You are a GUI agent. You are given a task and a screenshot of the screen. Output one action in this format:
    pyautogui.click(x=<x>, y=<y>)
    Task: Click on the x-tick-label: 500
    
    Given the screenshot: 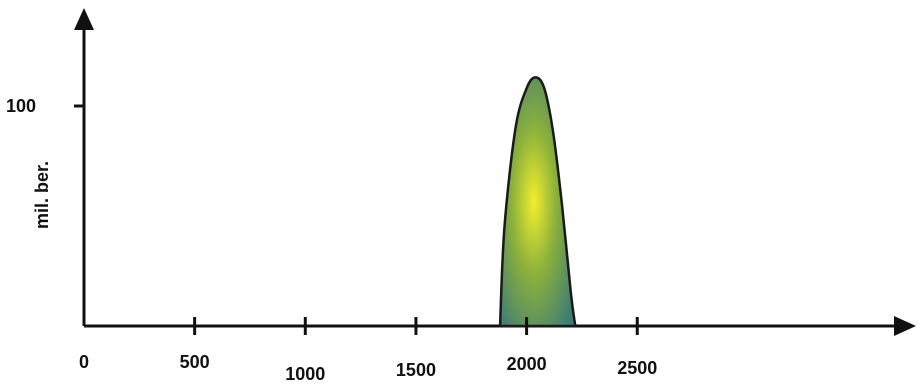 What is the action you would take?
    pyautogui.click(x=195, y=362)
    